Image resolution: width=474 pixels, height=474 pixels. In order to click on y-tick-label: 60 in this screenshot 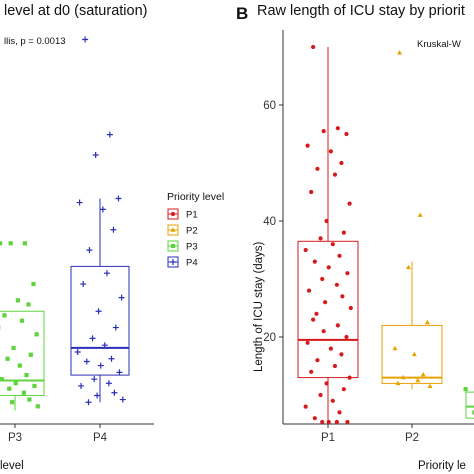, I will do `click(269, 106)`.